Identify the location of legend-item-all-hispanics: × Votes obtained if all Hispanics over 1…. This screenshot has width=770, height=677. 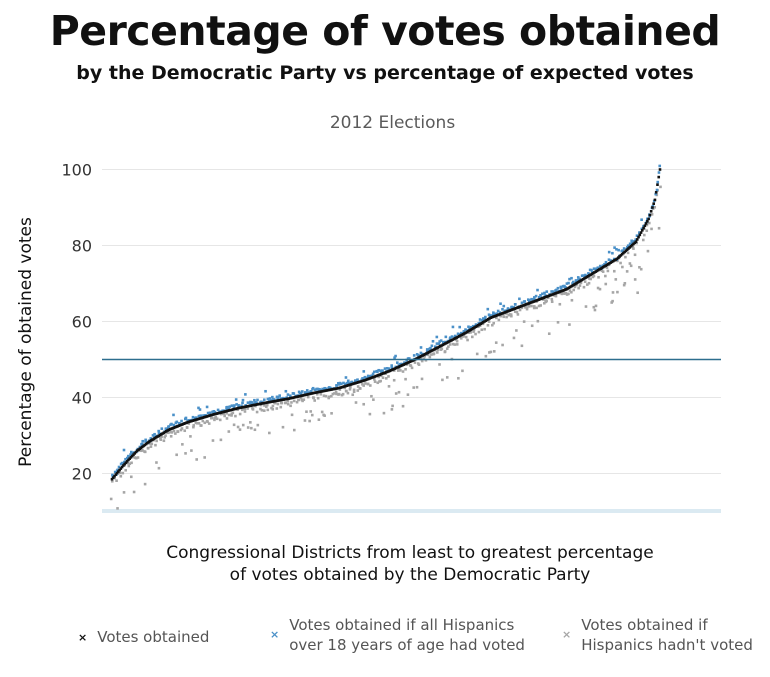
(397, 635).